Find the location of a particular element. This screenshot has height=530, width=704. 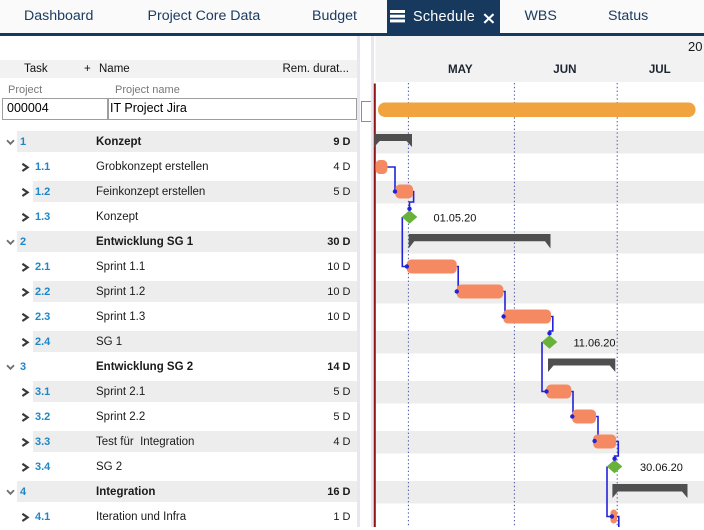

svg-text: 20 is located at coordinates (695, 46).